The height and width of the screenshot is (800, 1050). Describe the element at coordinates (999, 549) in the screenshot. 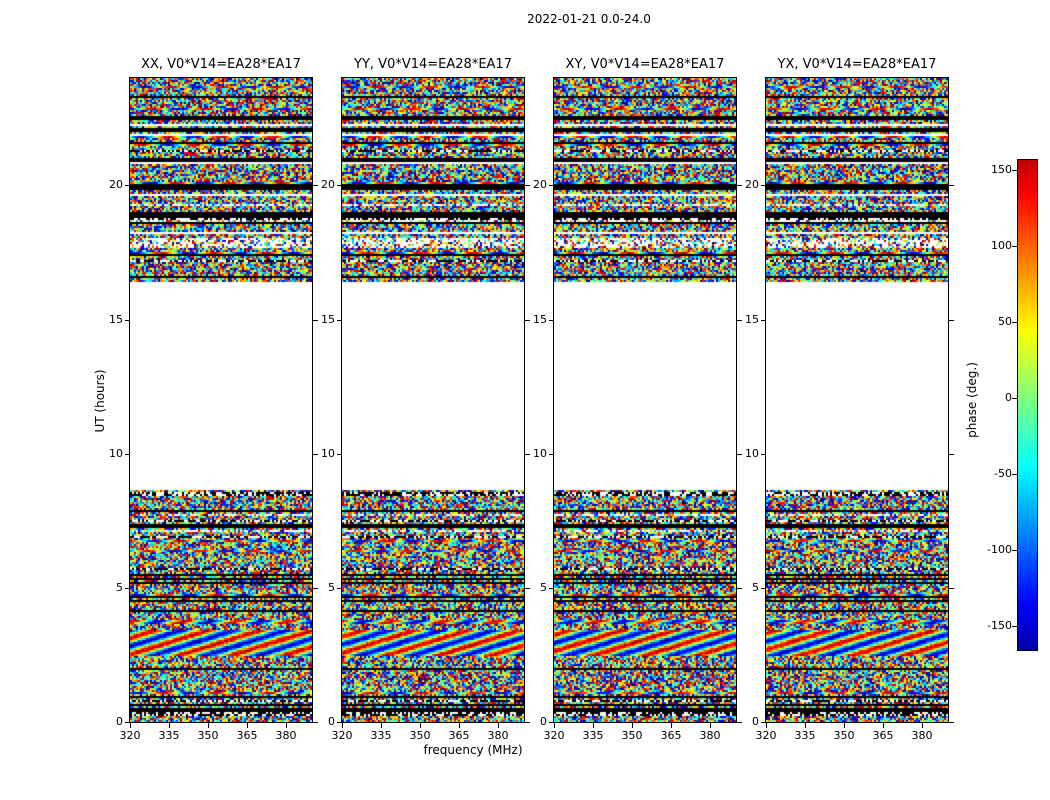

I see `colorbar-tick-label: -100` at that location.